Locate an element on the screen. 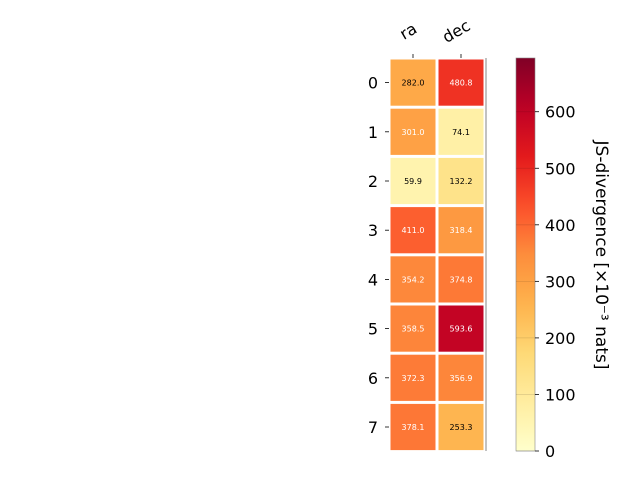 The width and height of the screenshot is (640, 480). heatmap-cell-4-dec is located at coordinates (461, 279).